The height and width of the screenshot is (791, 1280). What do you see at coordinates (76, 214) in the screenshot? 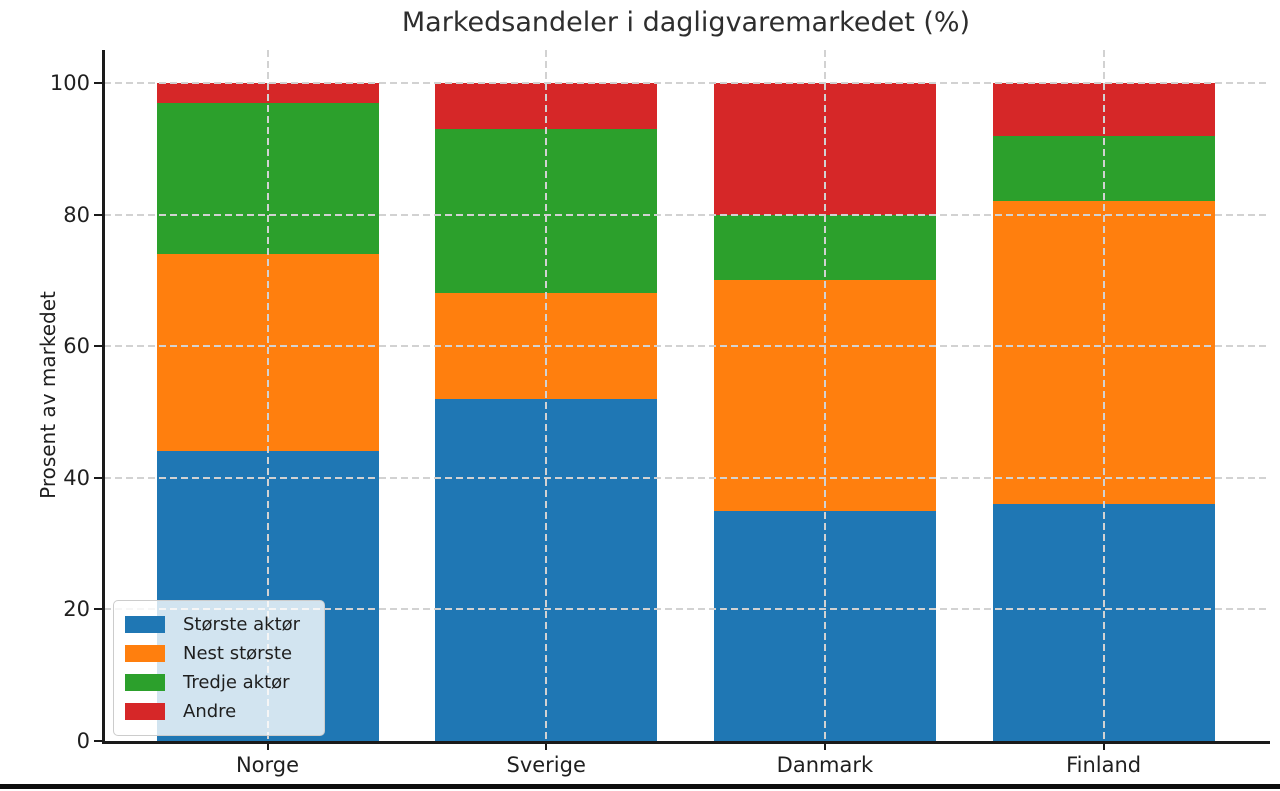
I see `y-tick-label: 80` at bounding box center [76, 214].